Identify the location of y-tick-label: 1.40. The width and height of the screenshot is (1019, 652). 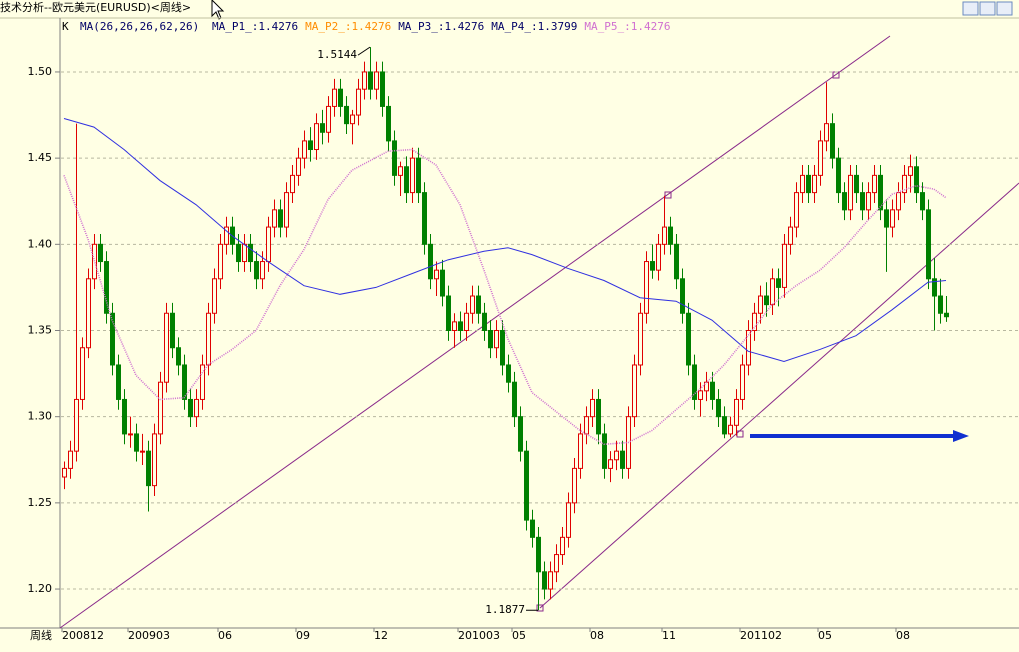
(40, 243).